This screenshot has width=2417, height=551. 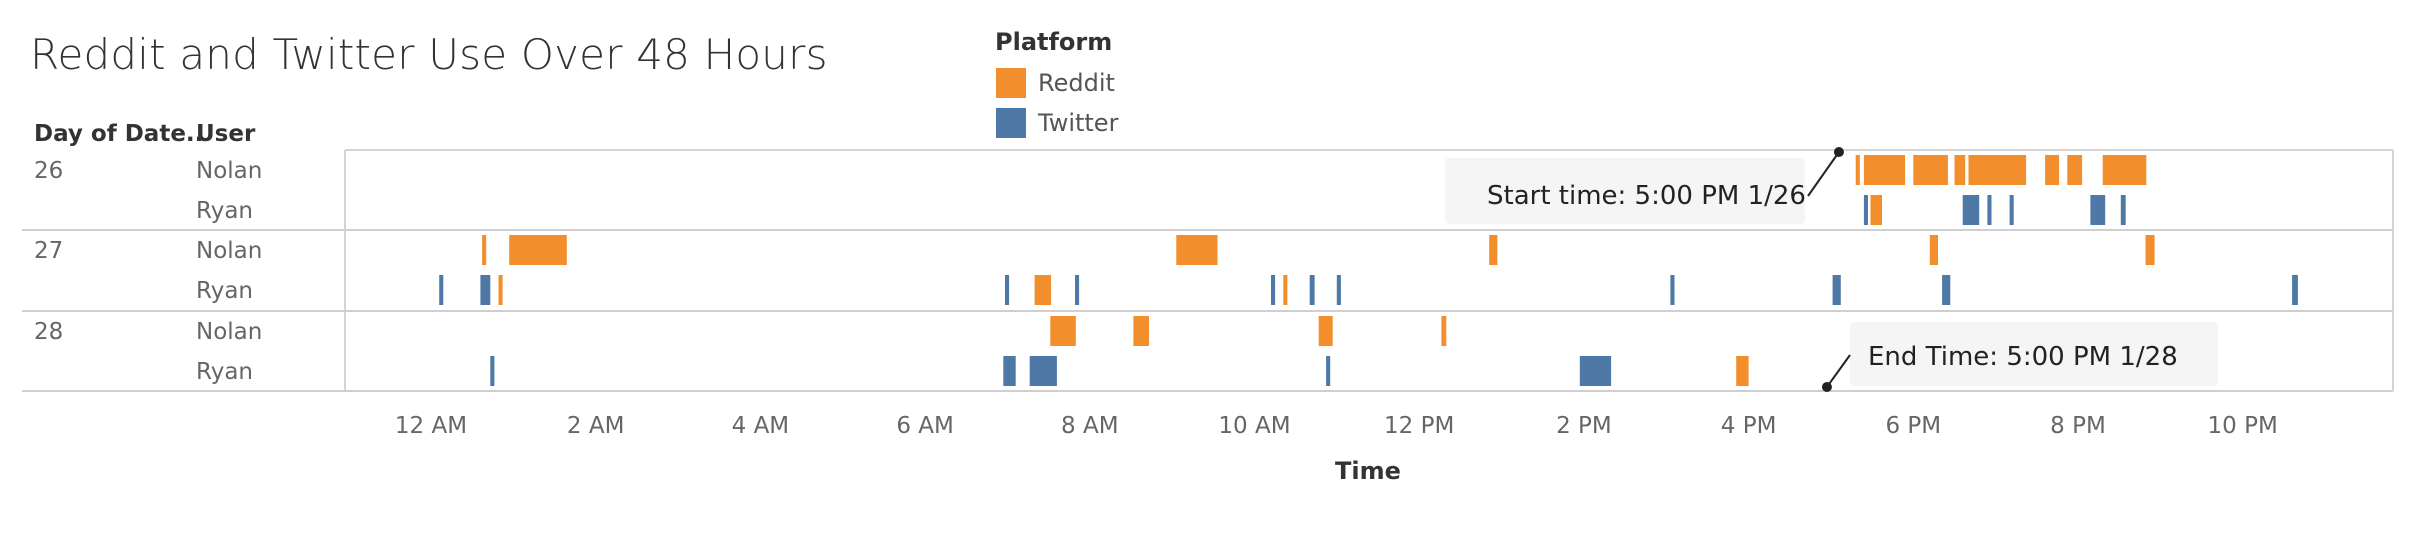 I want to click on day-label-26: 26, so click(x=48, y=171).